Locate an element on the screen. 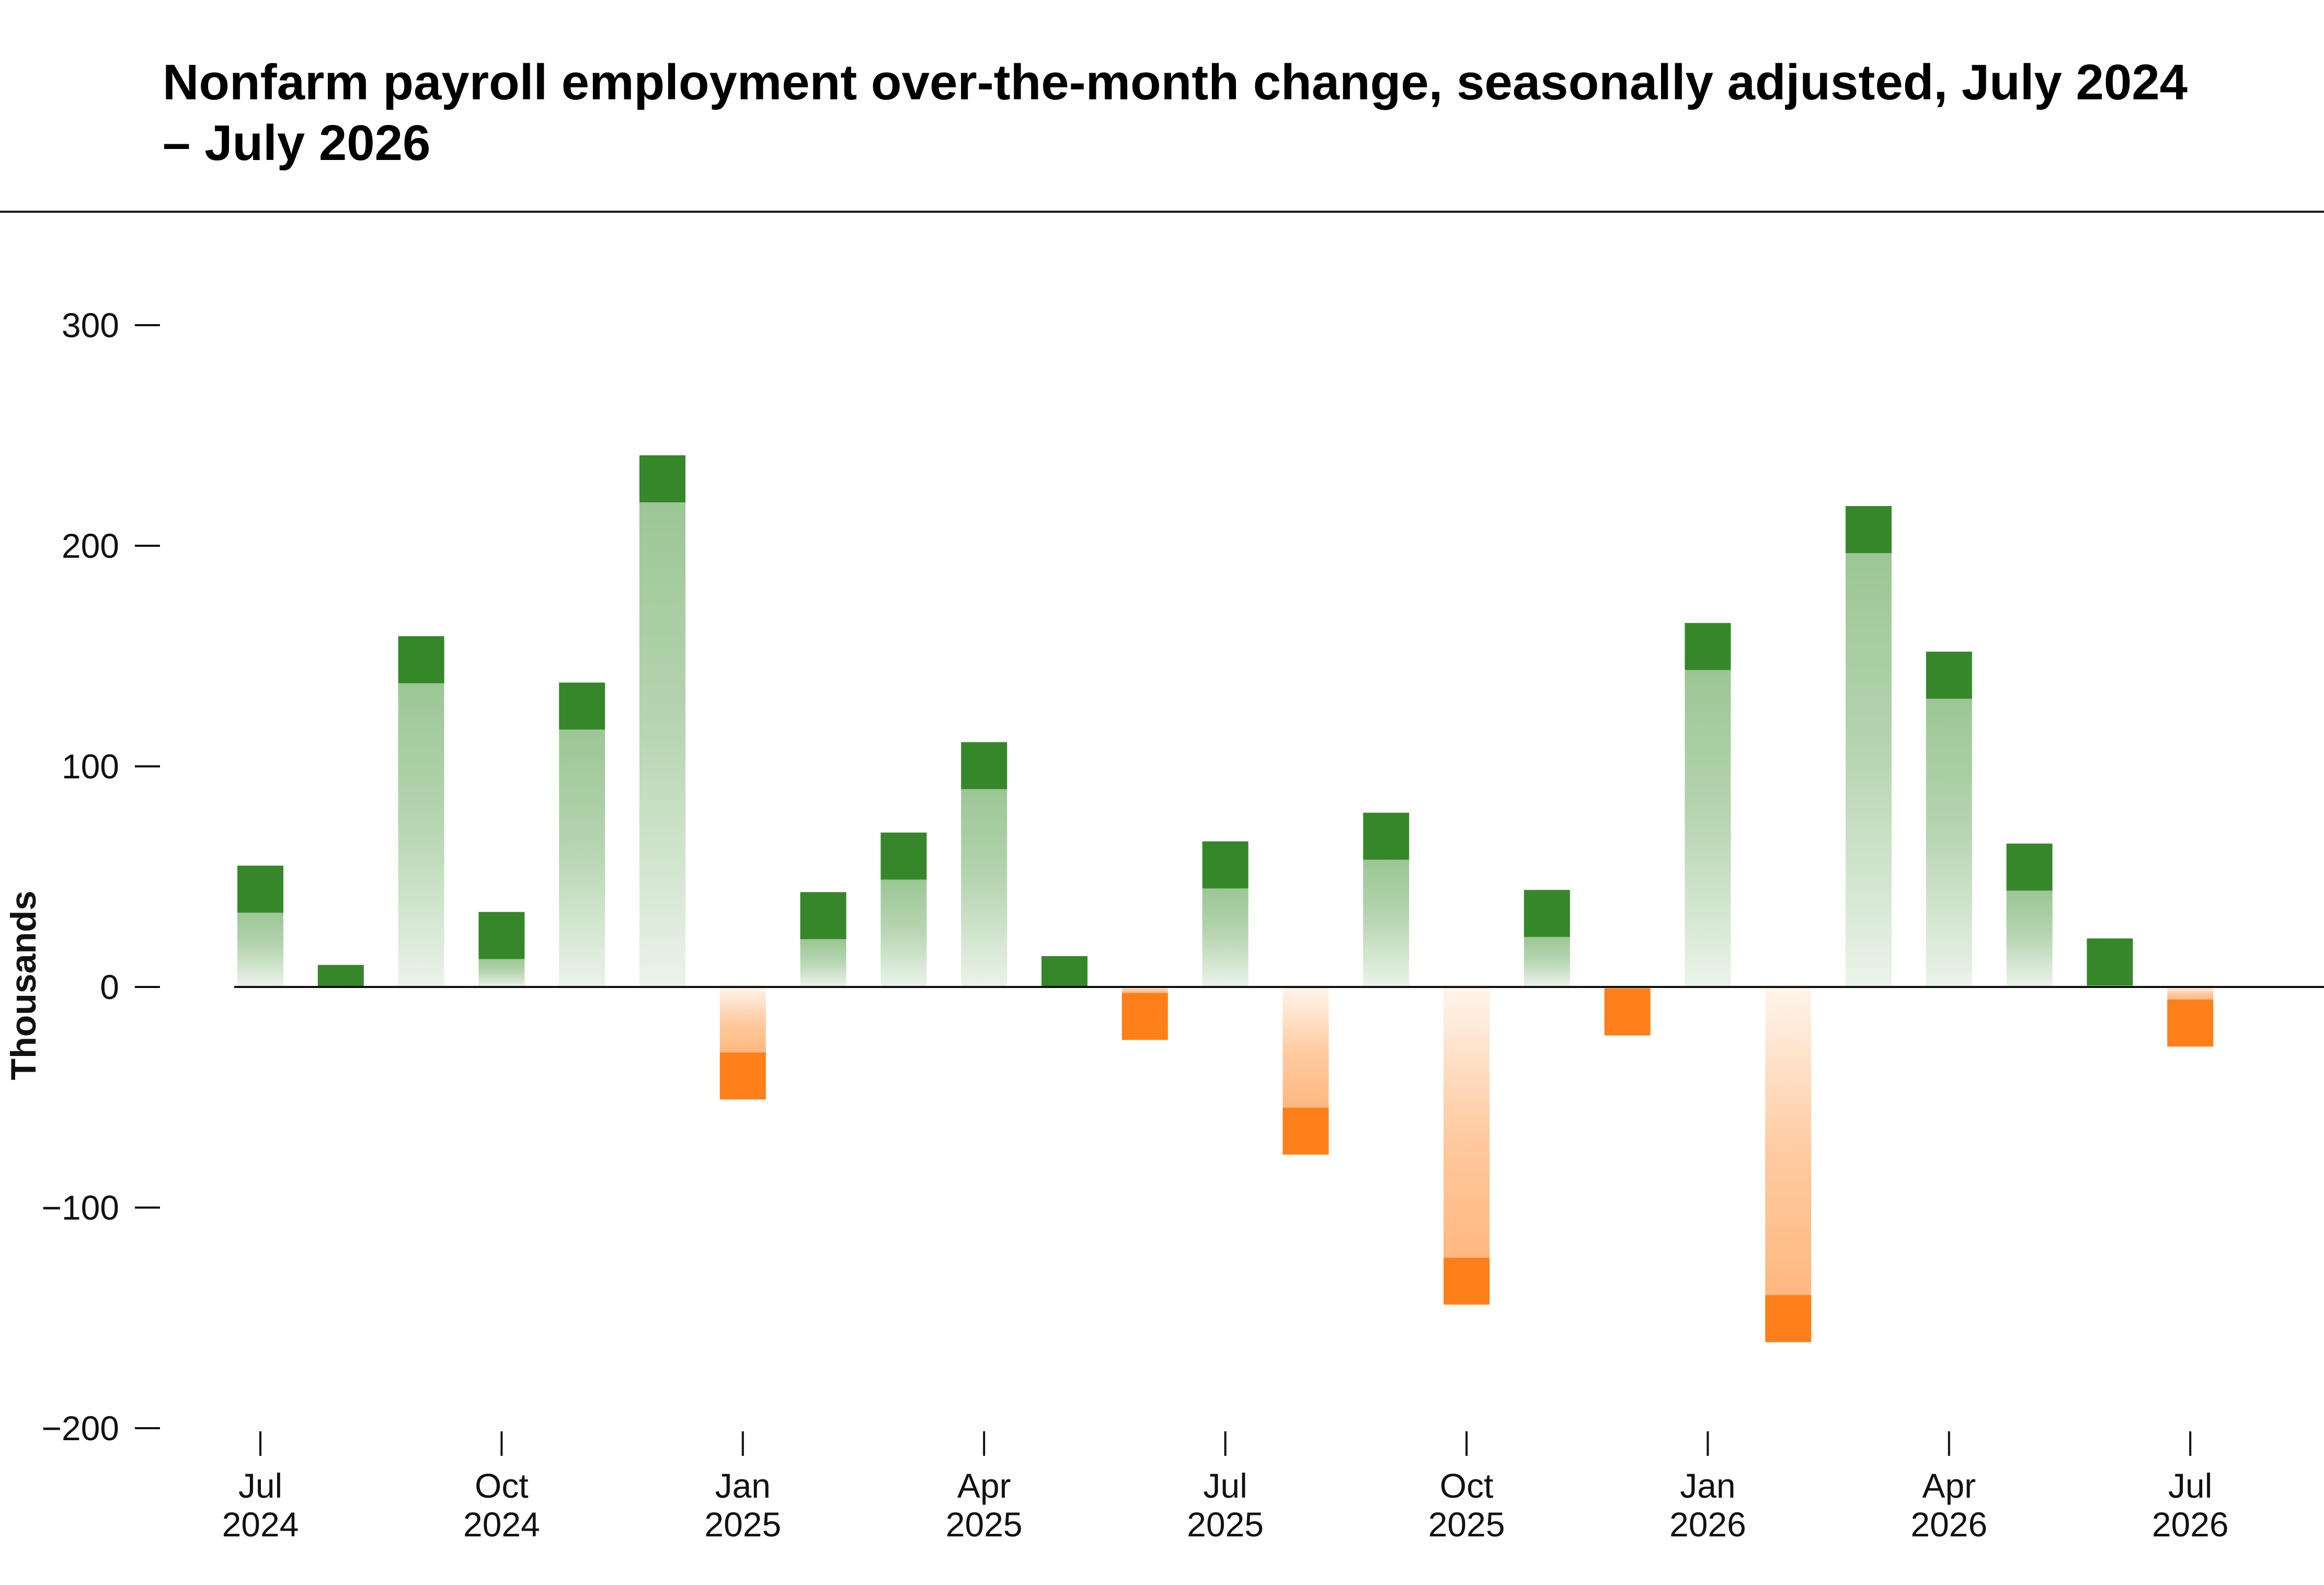 Image resolution: width=2324 pixels, height=1585 pixels. y-tick-label: −200 is located at coordinates (80, 1428).